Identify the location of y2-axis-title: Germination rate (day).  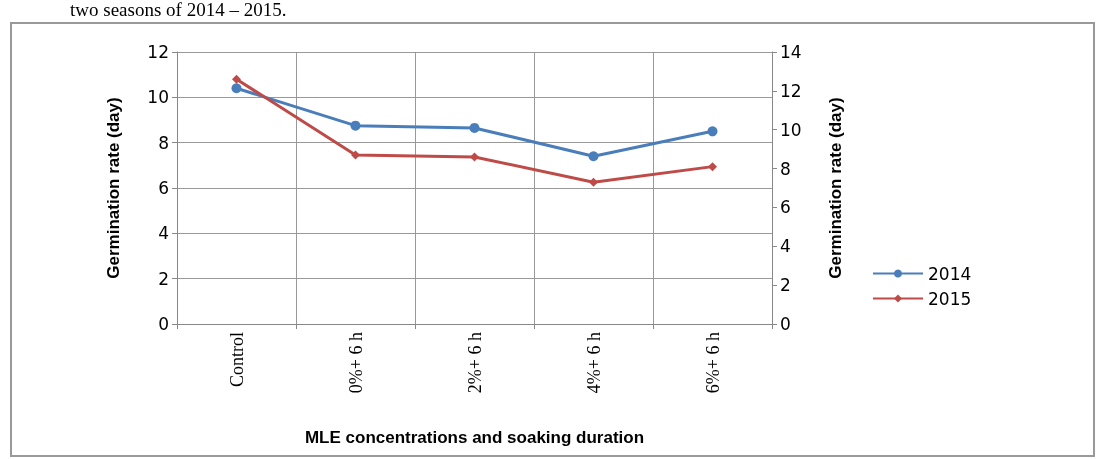
(835, 188).